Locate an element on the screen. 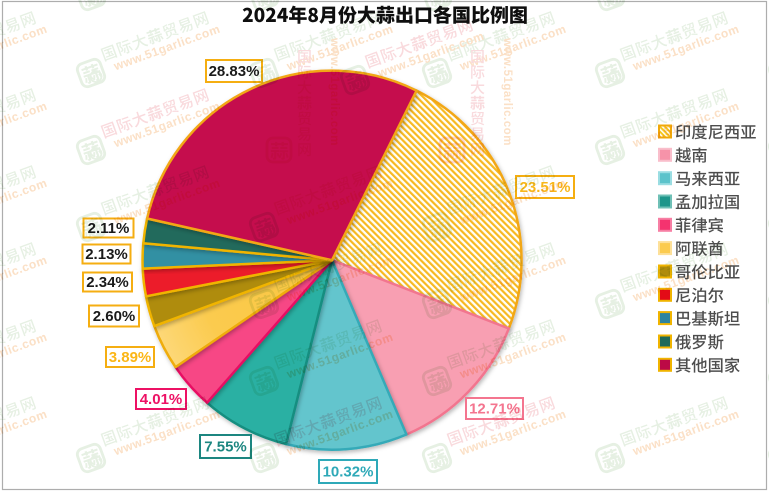 The height and width of the screenshot is (498, 769). svg-text: 28.83% is located at coordinates (234, 71).